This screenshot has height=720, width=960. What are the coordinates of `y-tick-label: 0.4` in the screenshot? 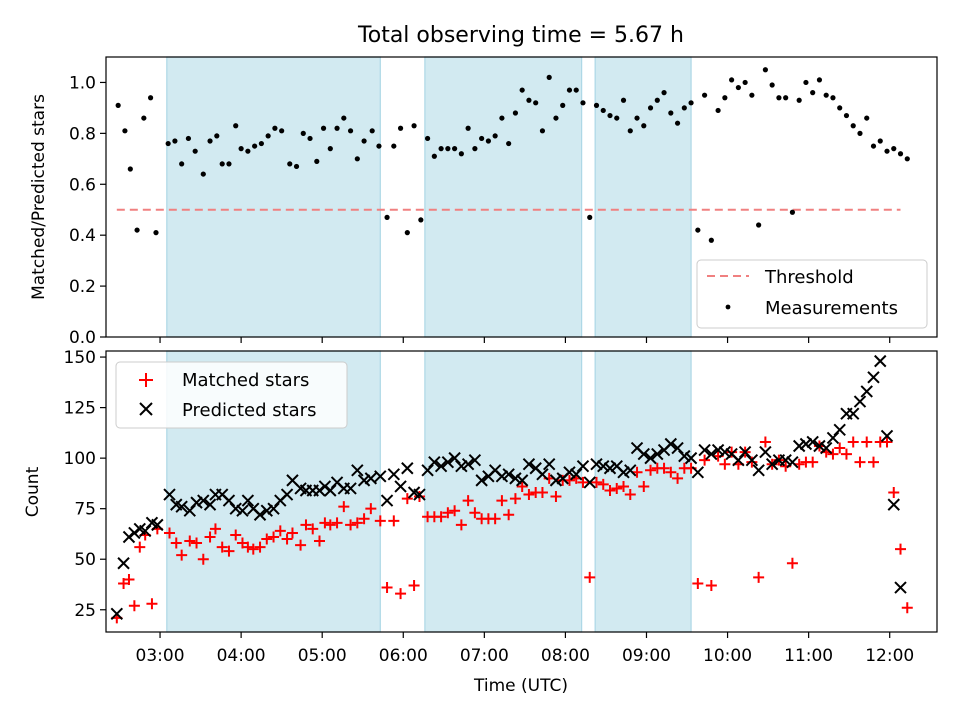 It's located at (82, 236).